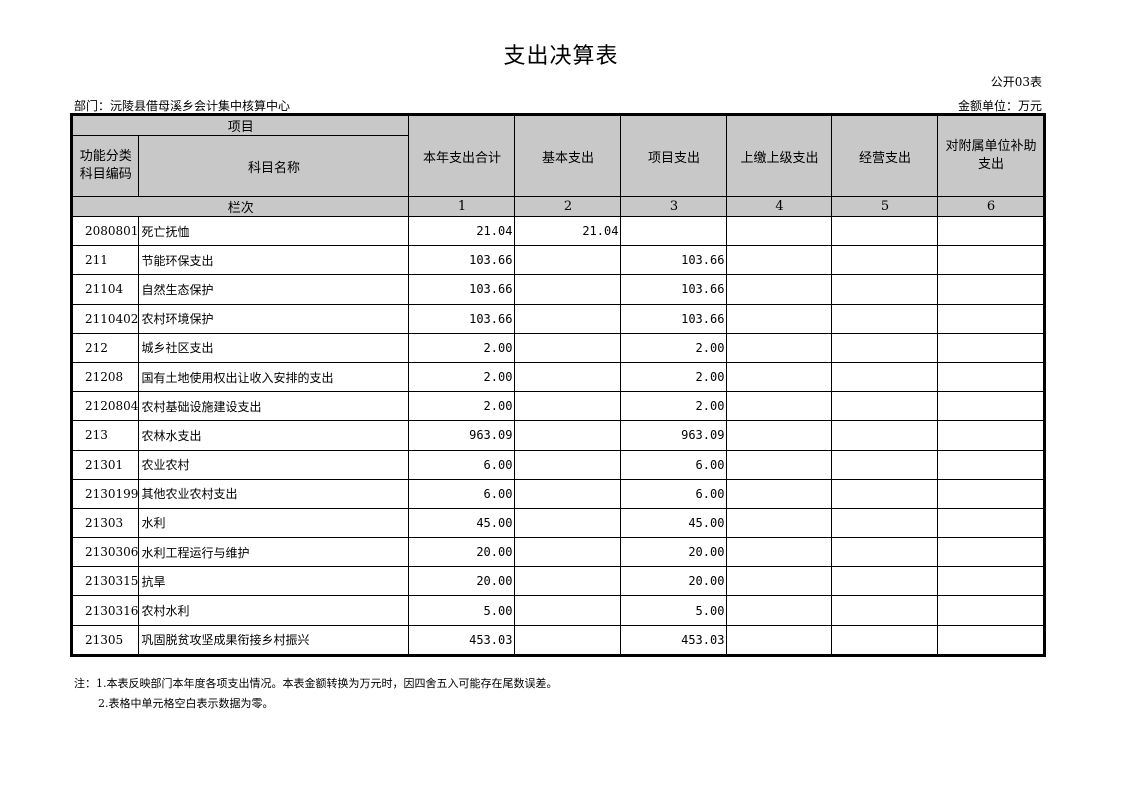  I want to click on table-row: 21305 巩固脱贫攻坚成果衔接乡村振兴 453.03 453.03, so click(558, 639).